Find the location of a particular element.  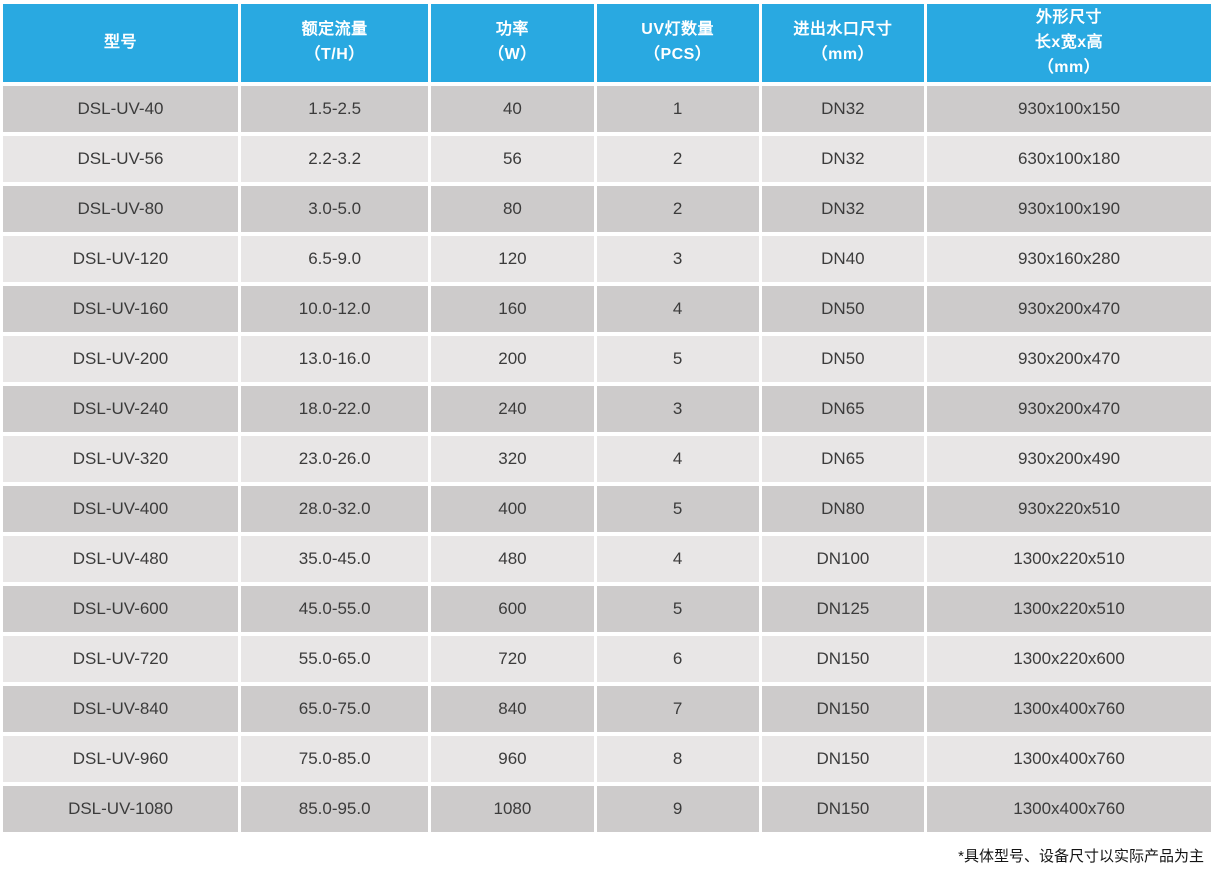

table-row: DSL-UV-160 10.0-12.0 160 4 DN50 930x200x470 is located at coordinates (607, 309).